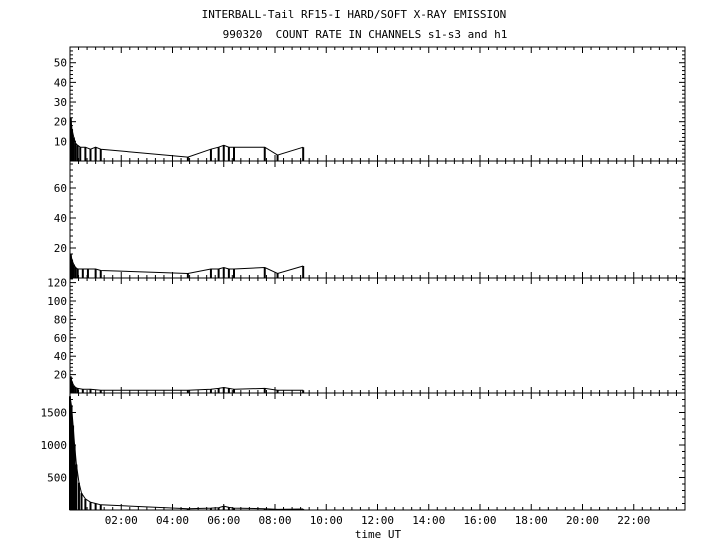 The image size is (720, 550). I want to click on x-tick-label: 02:00, so click(121, 520).